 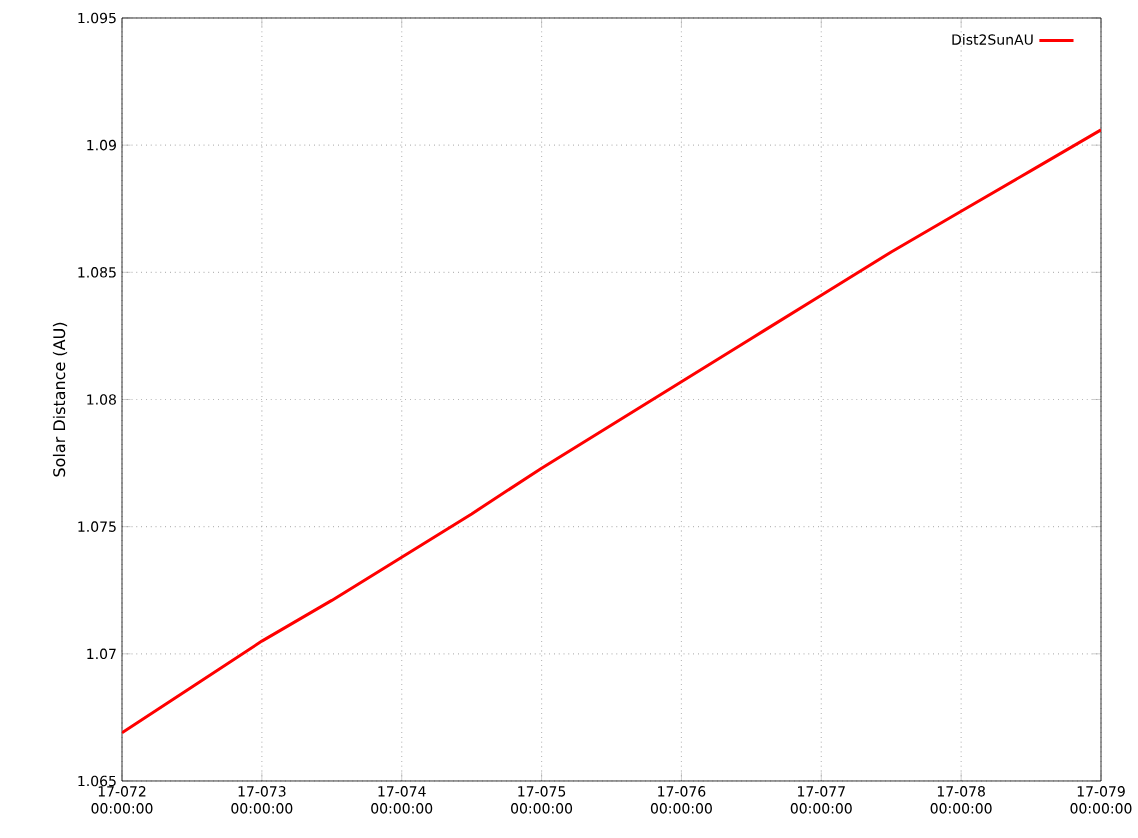 I want to click on x-tick-label: 17-078 00:00:00, so click(x=961, y=800).